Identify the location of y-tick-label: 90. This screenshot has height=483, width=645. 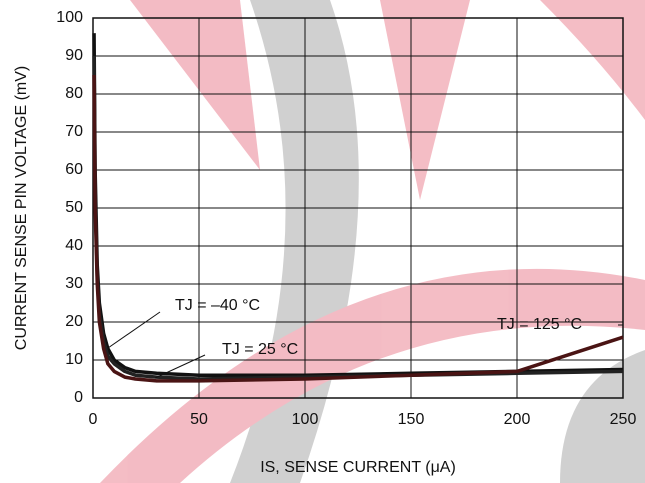
(74, 55).